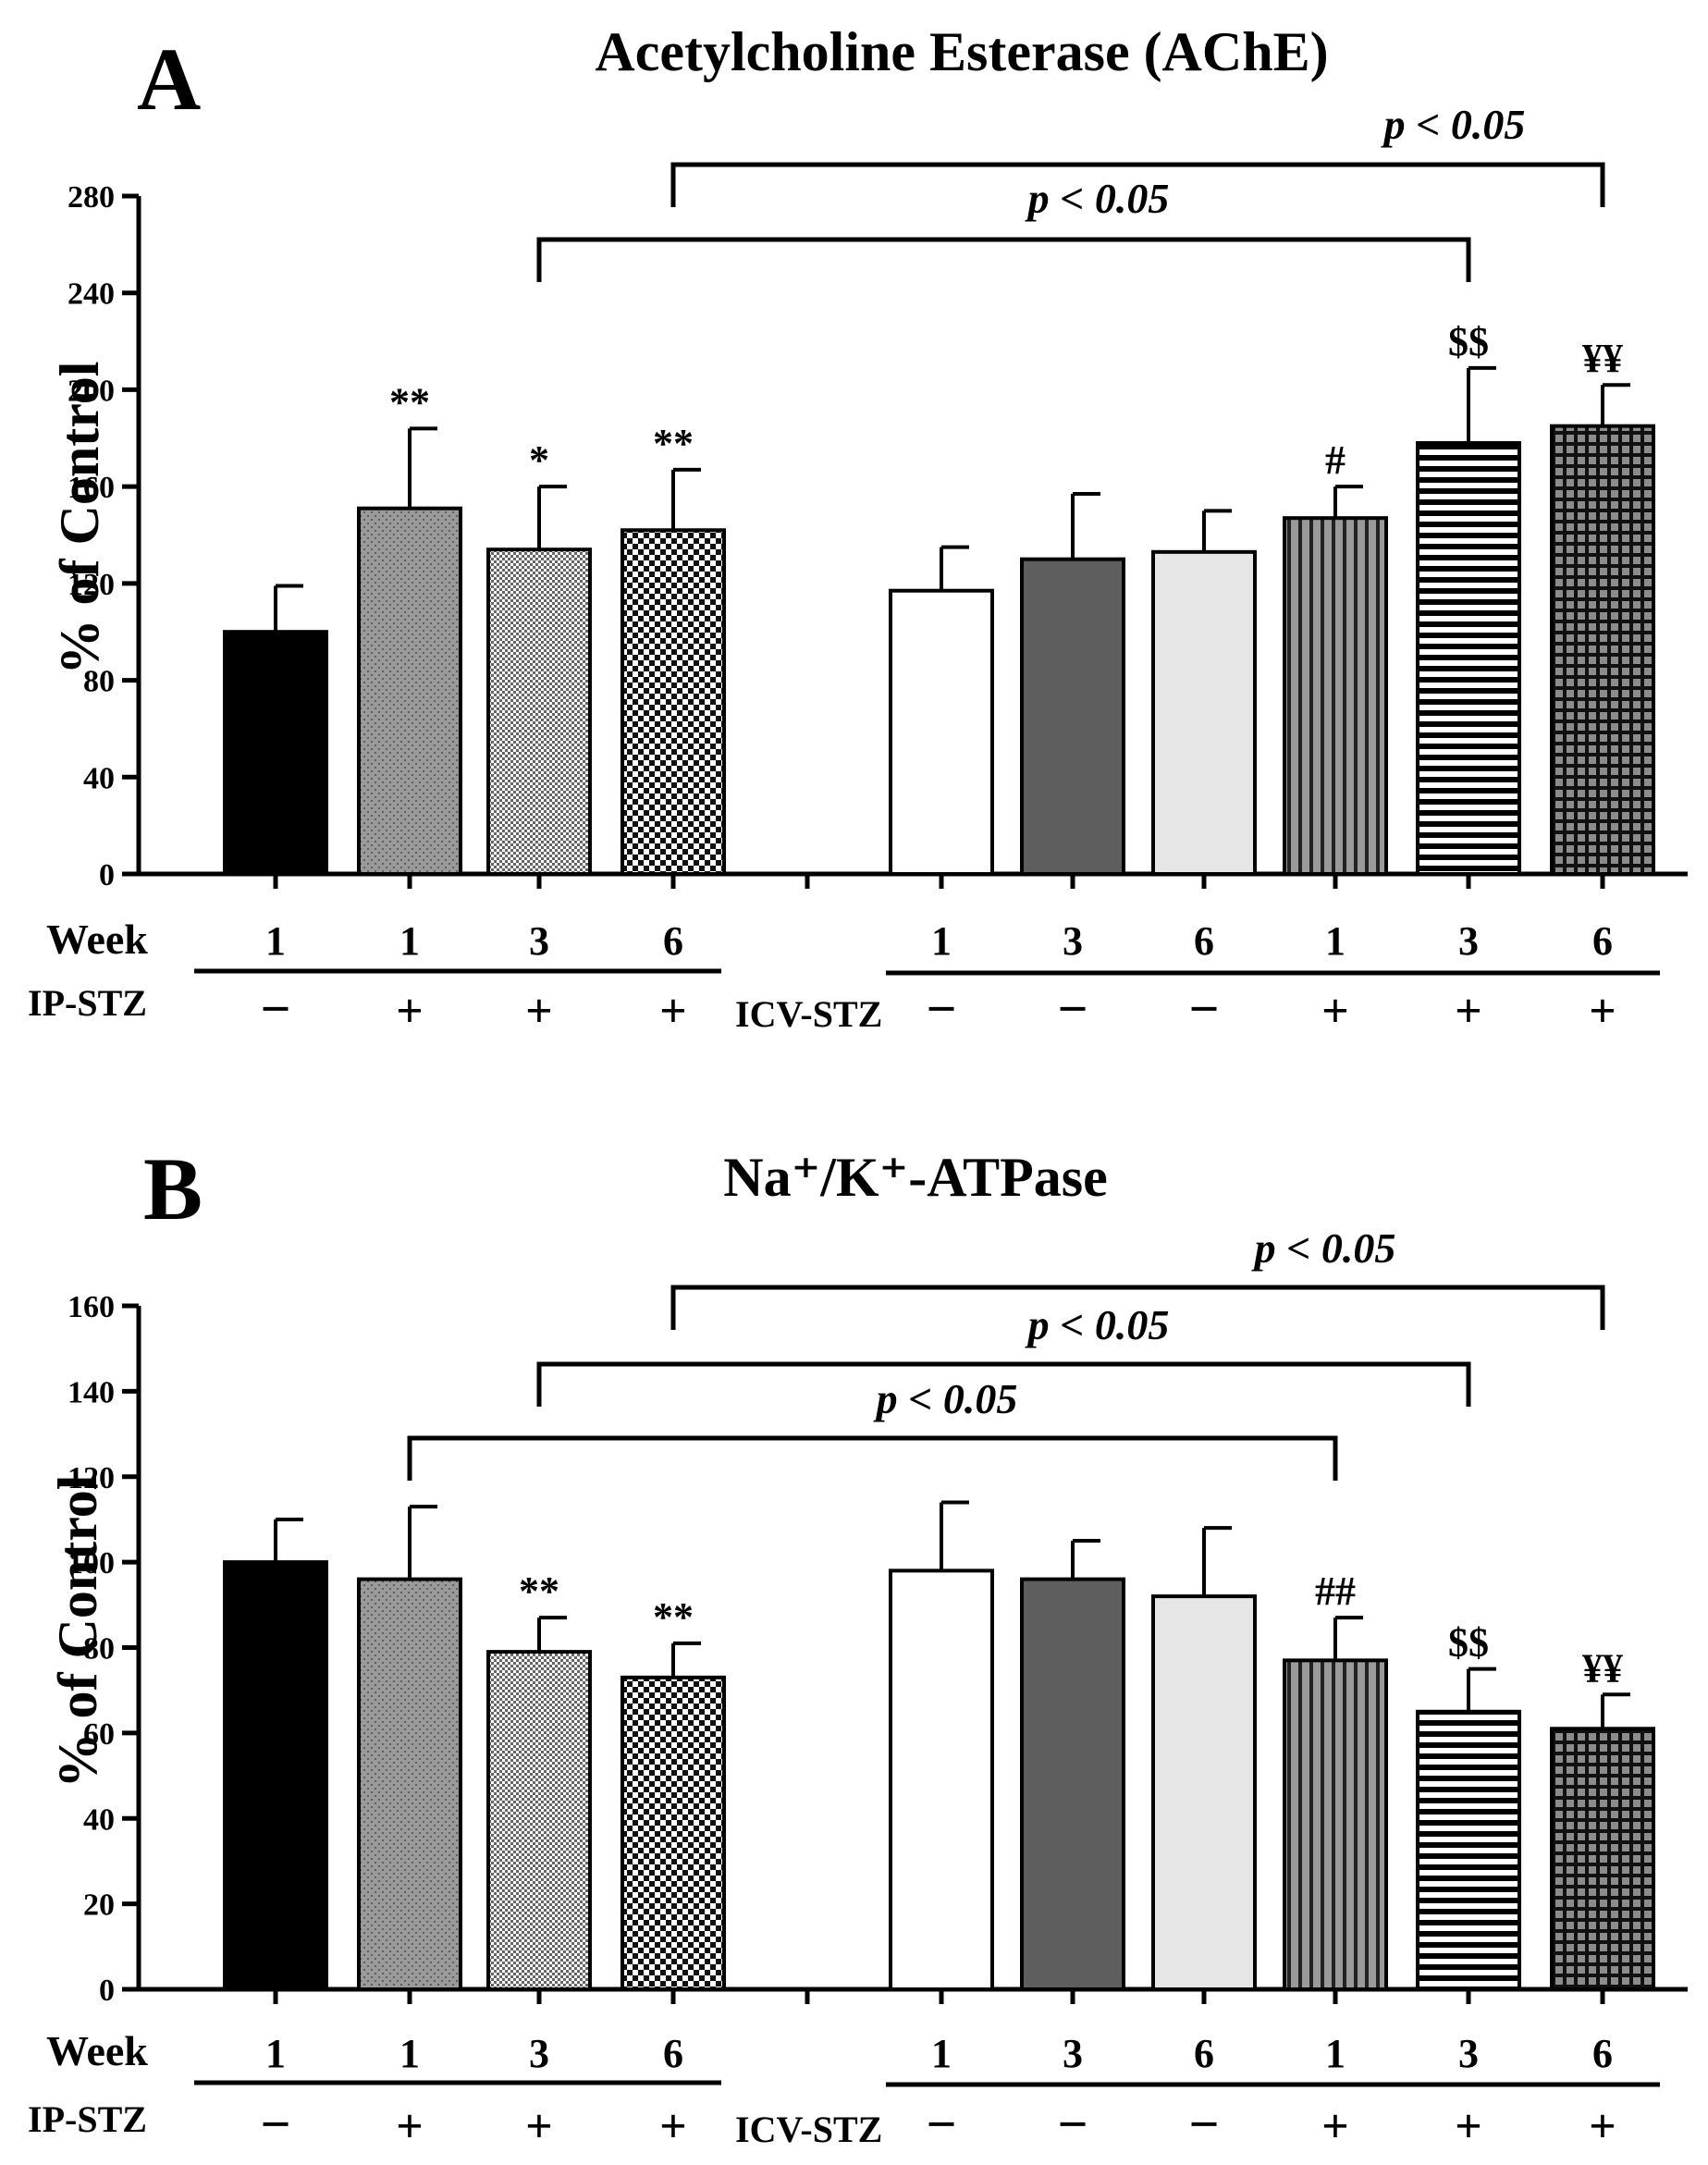 The width and height of the screenshot is (1708, 2165). I want to click on y-tick-label: 240, so click(91, 294).